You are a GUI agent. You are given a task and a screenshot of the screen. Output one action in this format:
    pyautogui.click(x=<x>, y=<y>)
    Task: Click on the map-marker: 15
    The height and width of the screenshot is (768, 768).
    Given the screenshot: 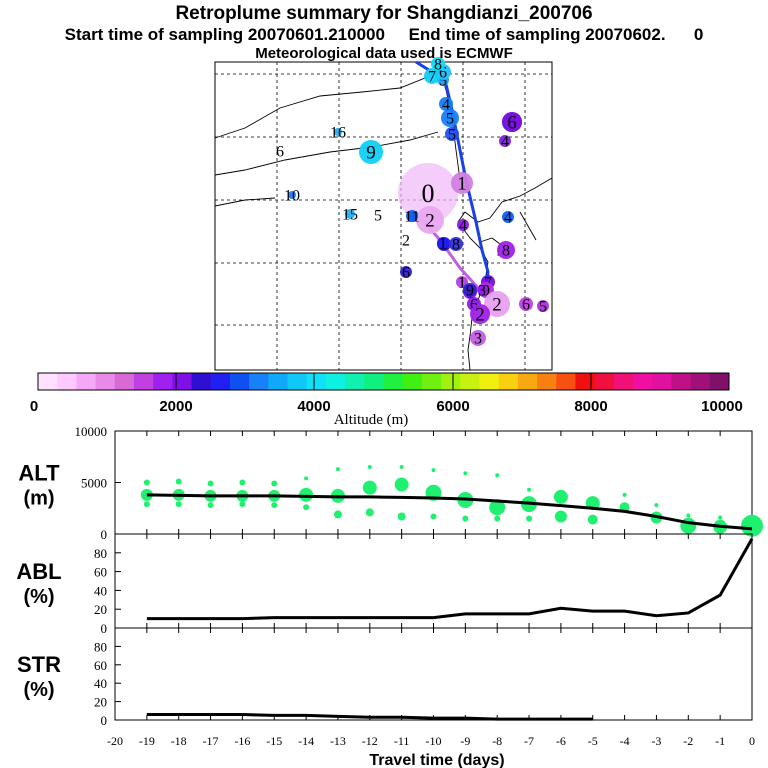 What is the action you would take?
    pyautogui.click(x=350, y=215)
    